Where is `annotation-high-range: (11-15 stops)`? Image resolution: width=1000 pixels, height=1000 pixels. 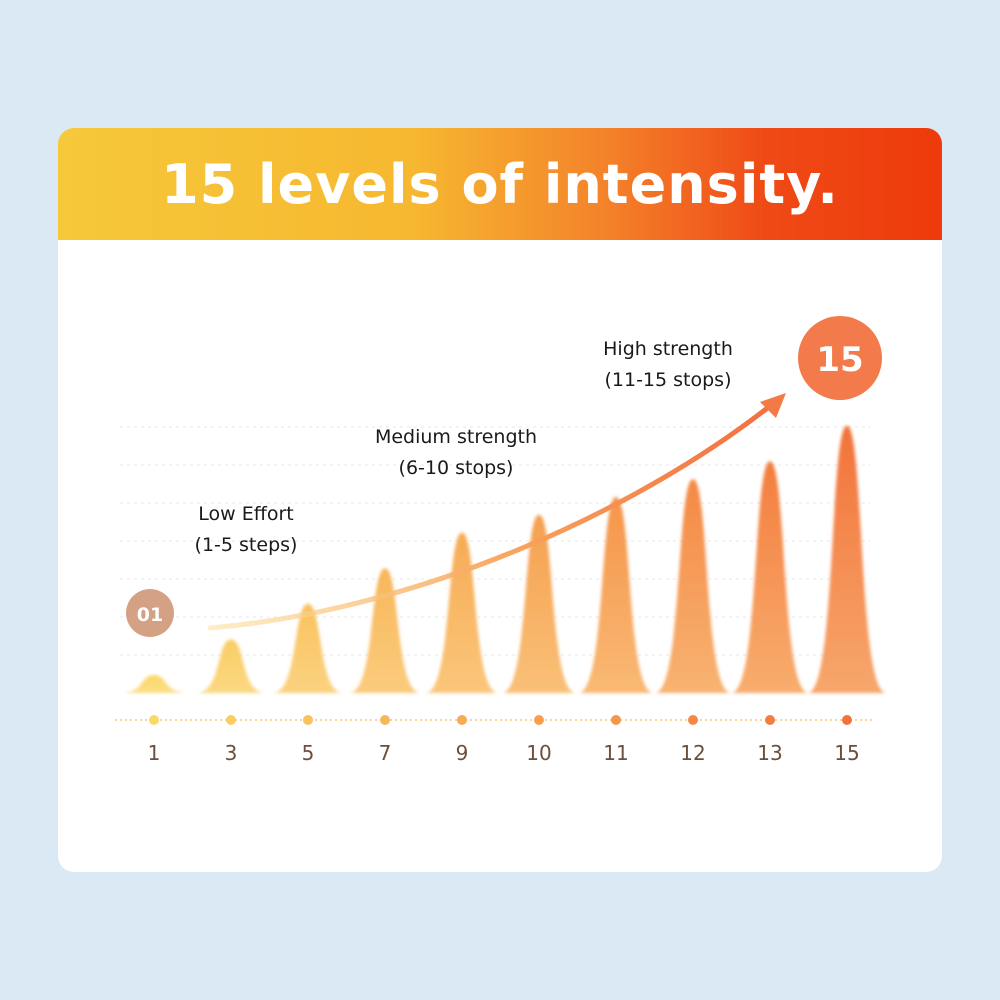 annotation-high-range: (11-15 stops) is located at coordinates (667, 380).